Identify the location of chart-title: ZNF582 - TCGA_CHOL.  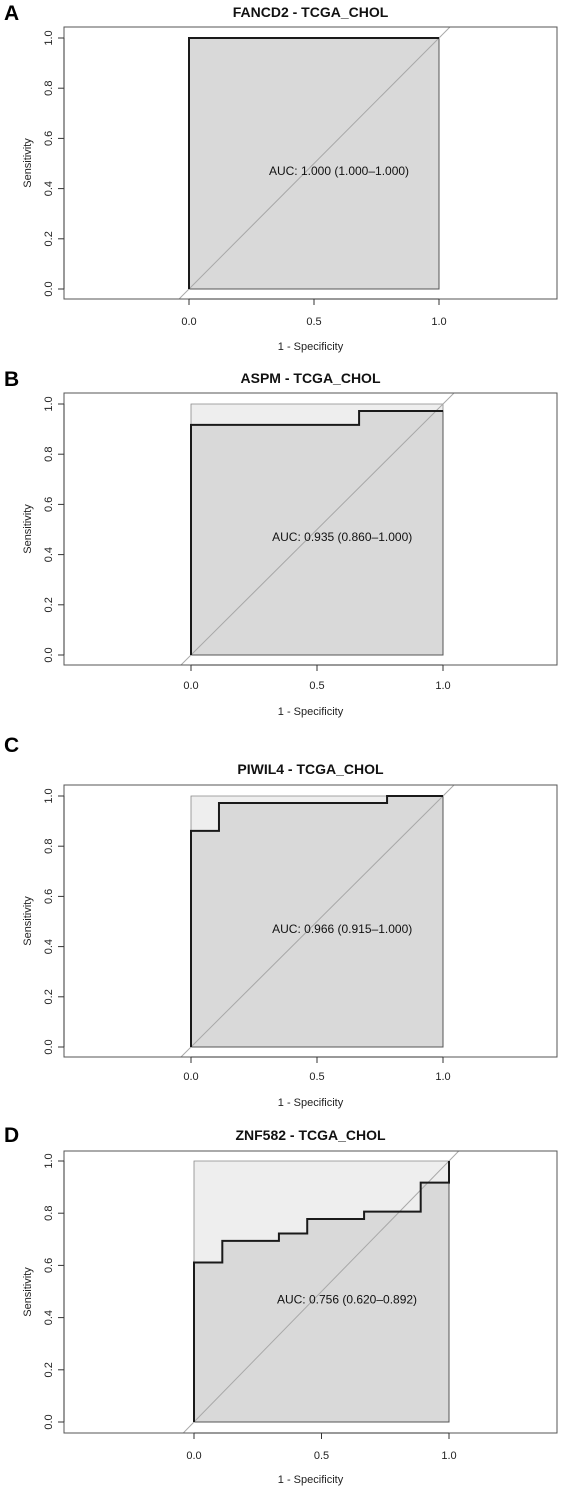
(310, 1135).